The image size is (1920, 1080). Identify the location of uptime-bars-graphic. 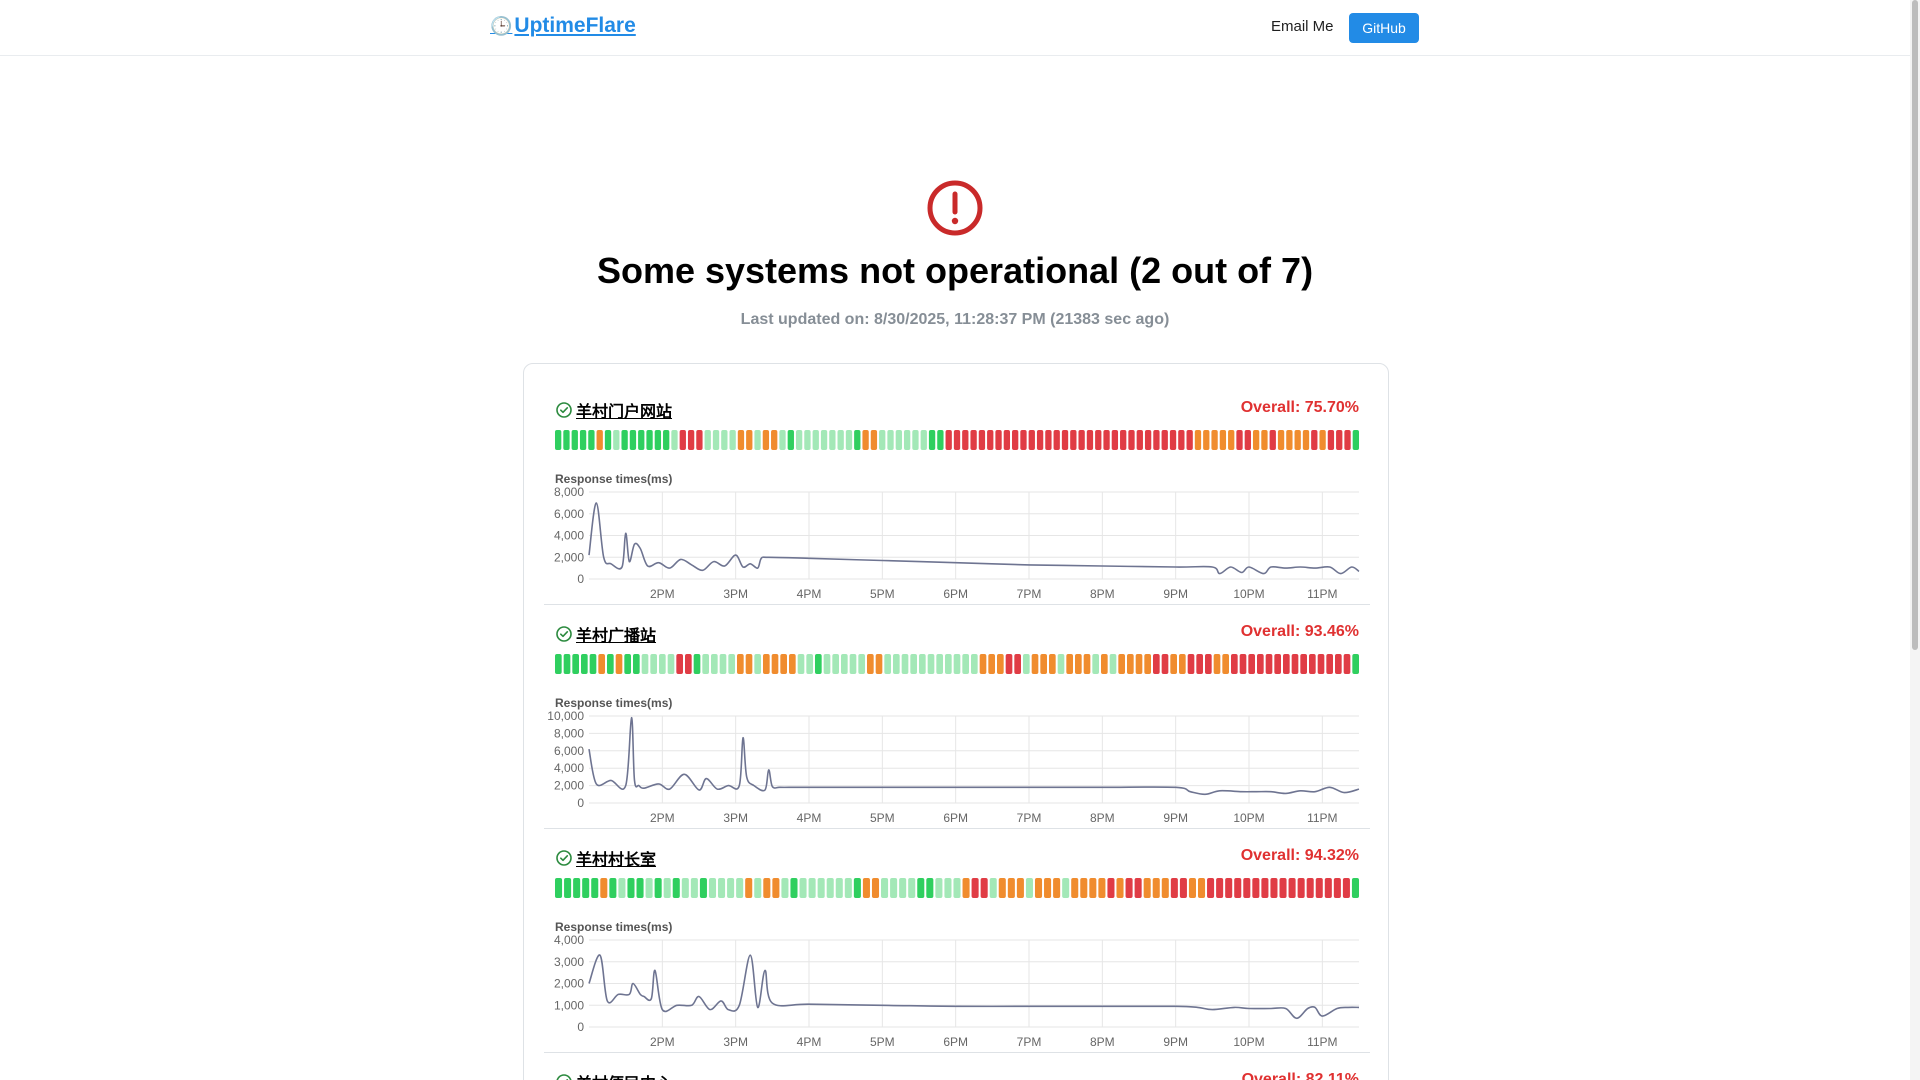
(957, 440).